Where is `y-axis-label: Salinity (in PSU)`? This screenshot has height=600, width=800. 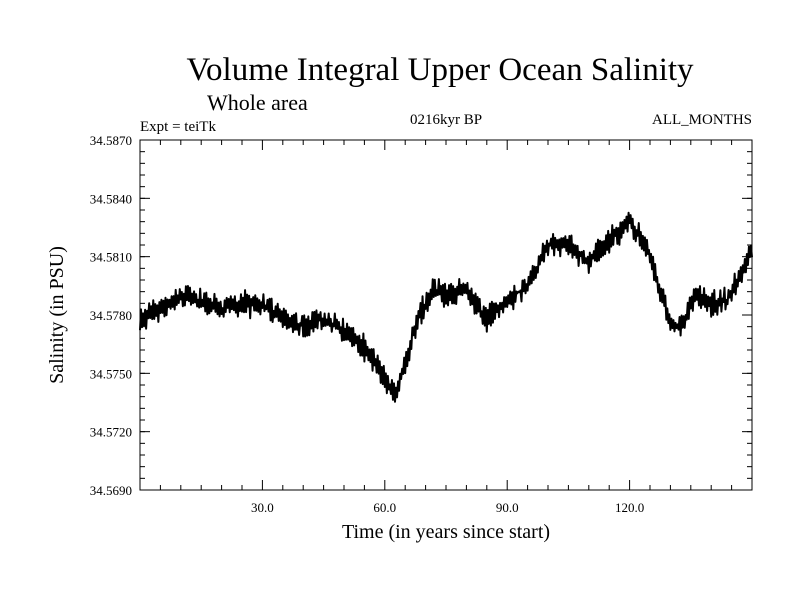
y-axis-label: Salinity (in PSU) is located at coordinates (57, 315).